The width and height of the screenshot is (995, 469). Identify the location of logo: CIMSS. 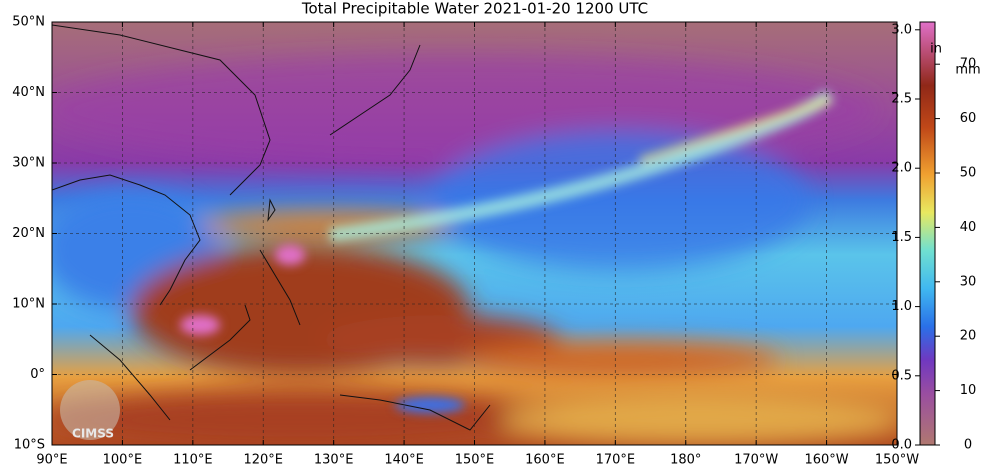
(90, 410).